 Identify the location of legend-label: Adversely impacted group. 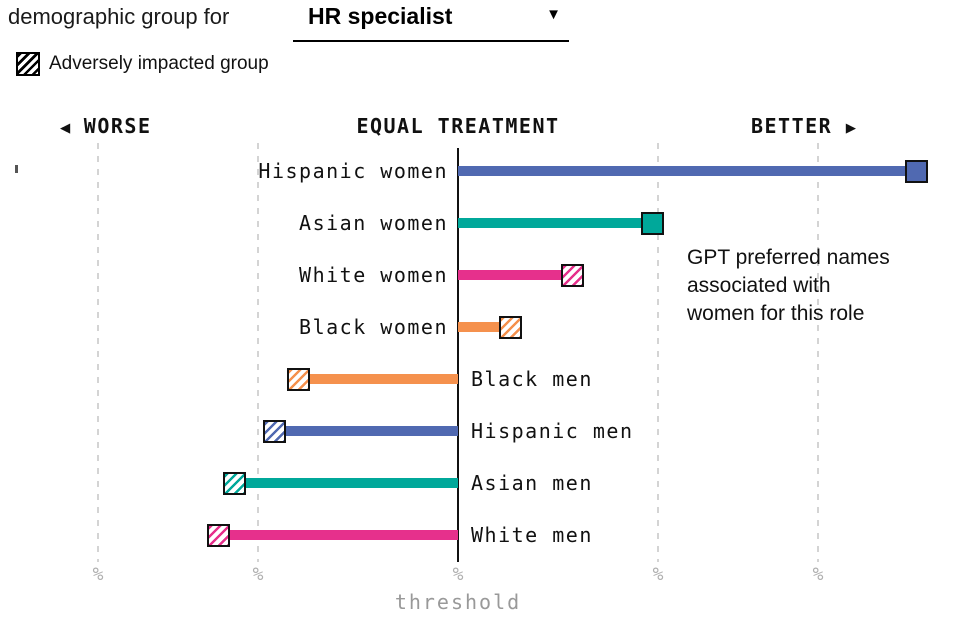
(159, 63).